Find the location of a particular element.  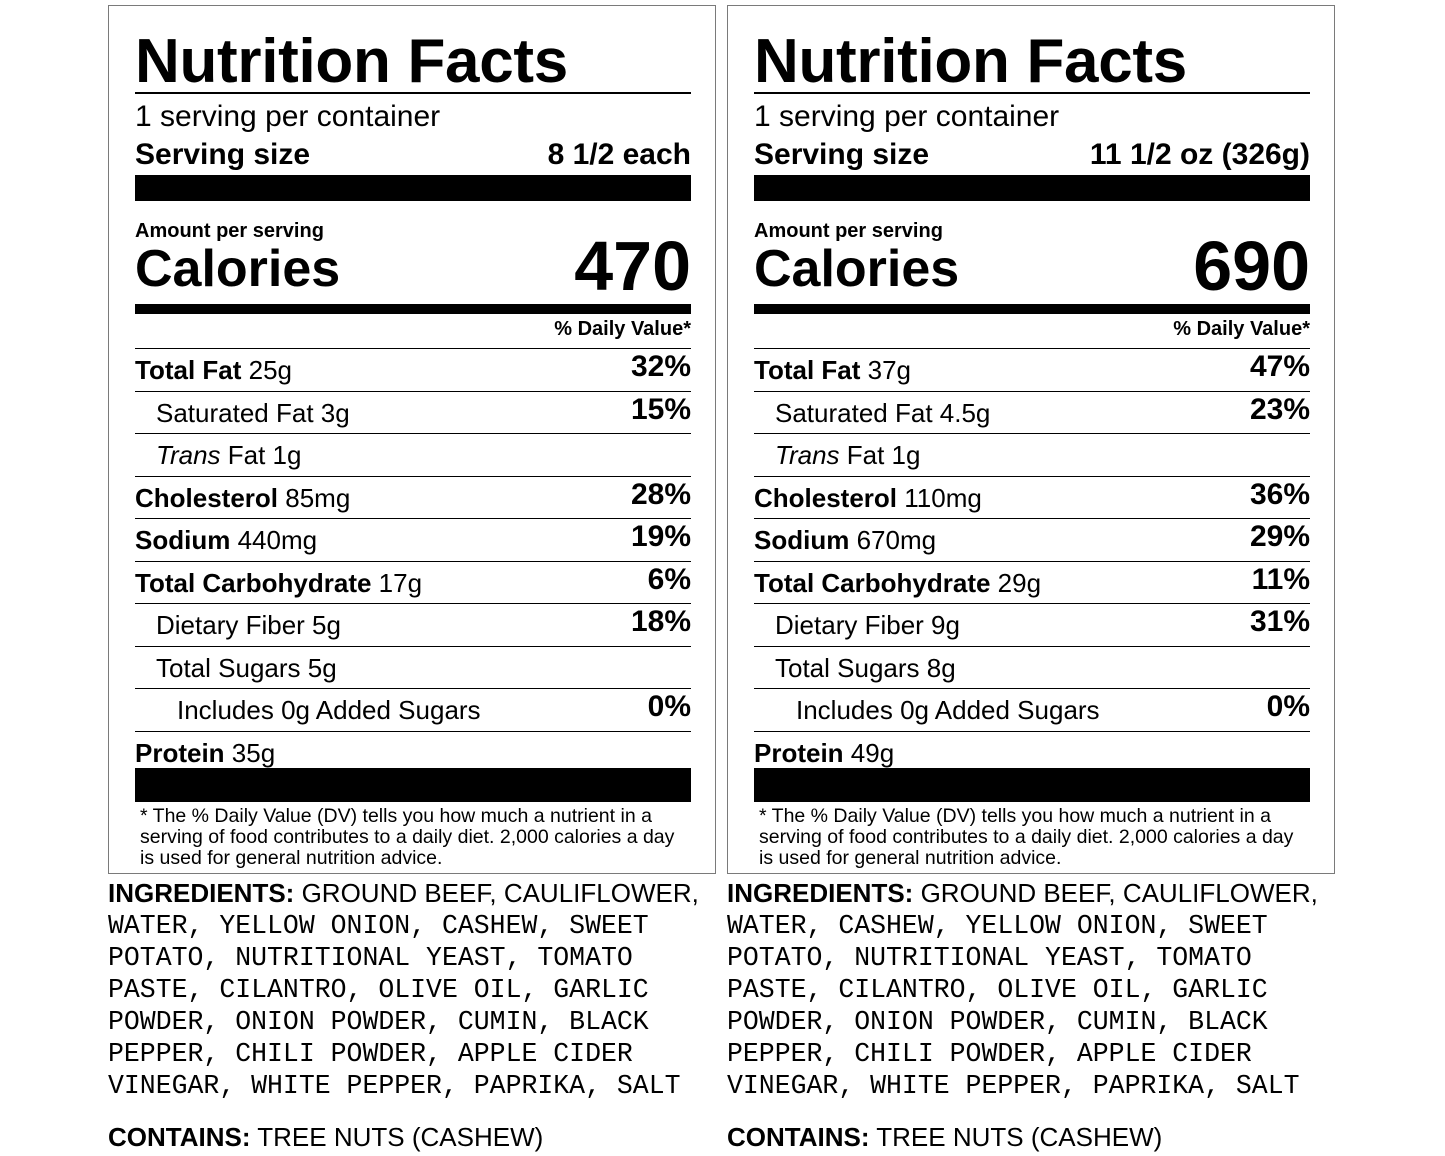

nutrient-name: Total Sugars 8g is located at coordinates (865, 668).